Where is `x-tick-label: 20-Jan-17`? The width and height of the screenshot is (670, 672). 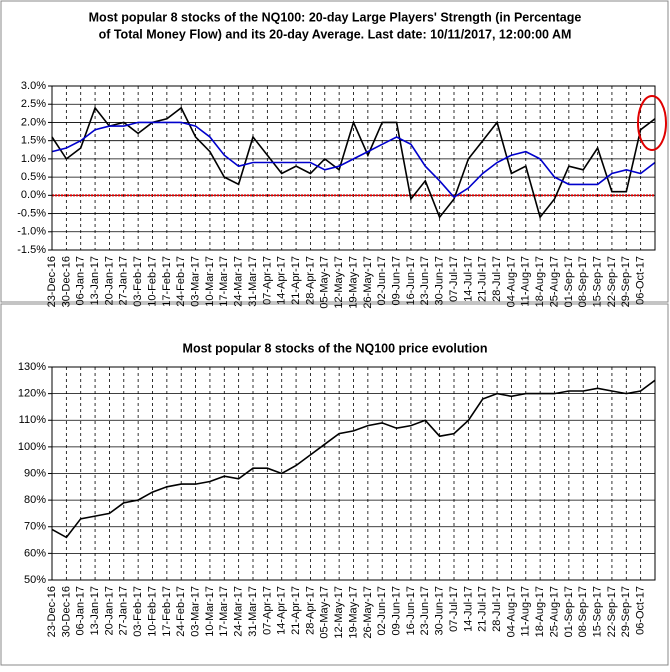
x-tick-label: 20-Jan-17 is located at coordinates (109, 611).